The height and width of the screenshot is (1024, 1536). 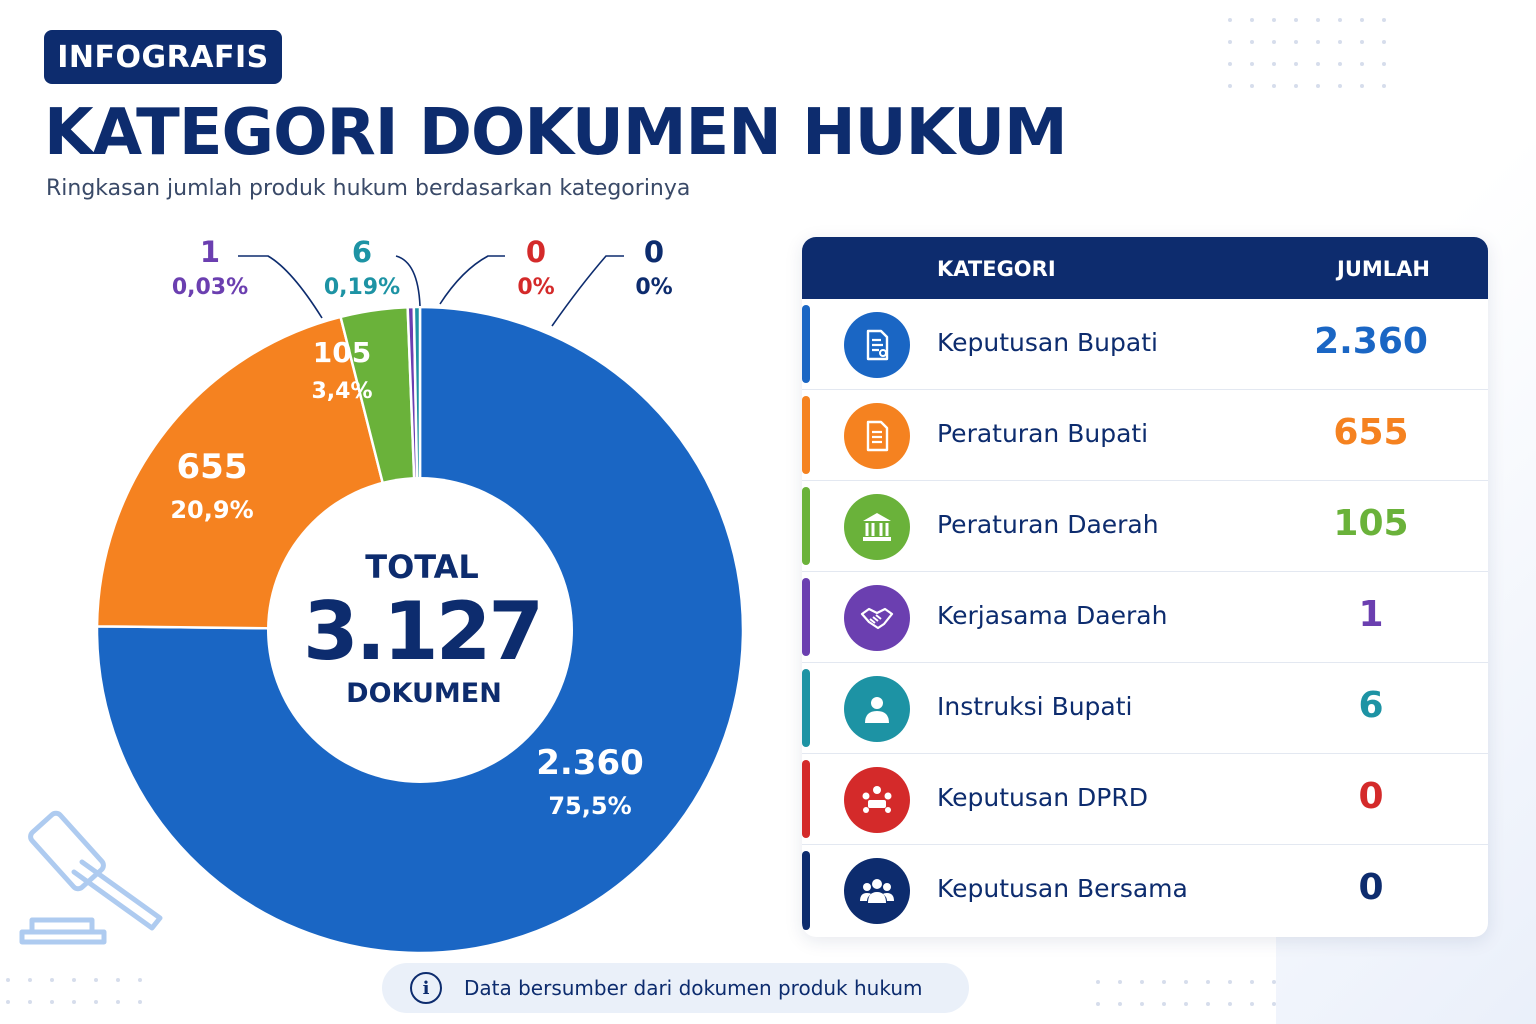 I want to click on slice-label-peraturan-bupati-value: 655, so click(x=212, y=467).